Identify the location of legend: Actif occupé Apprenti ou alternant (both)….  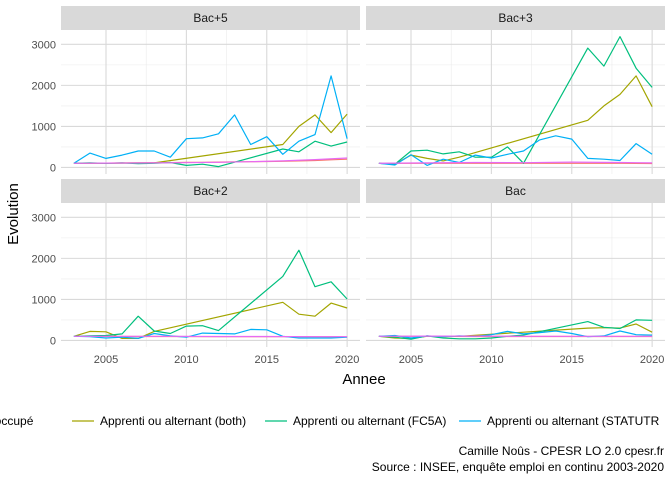
(330, 421).